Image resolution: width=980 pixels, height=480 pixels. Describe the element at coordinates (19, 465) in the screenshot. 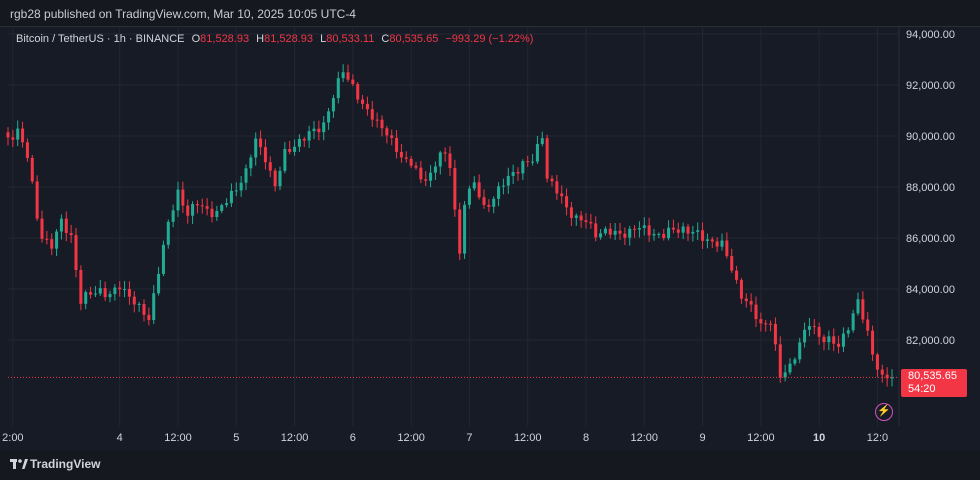

I see `tradingview-logo-icon` at that location.